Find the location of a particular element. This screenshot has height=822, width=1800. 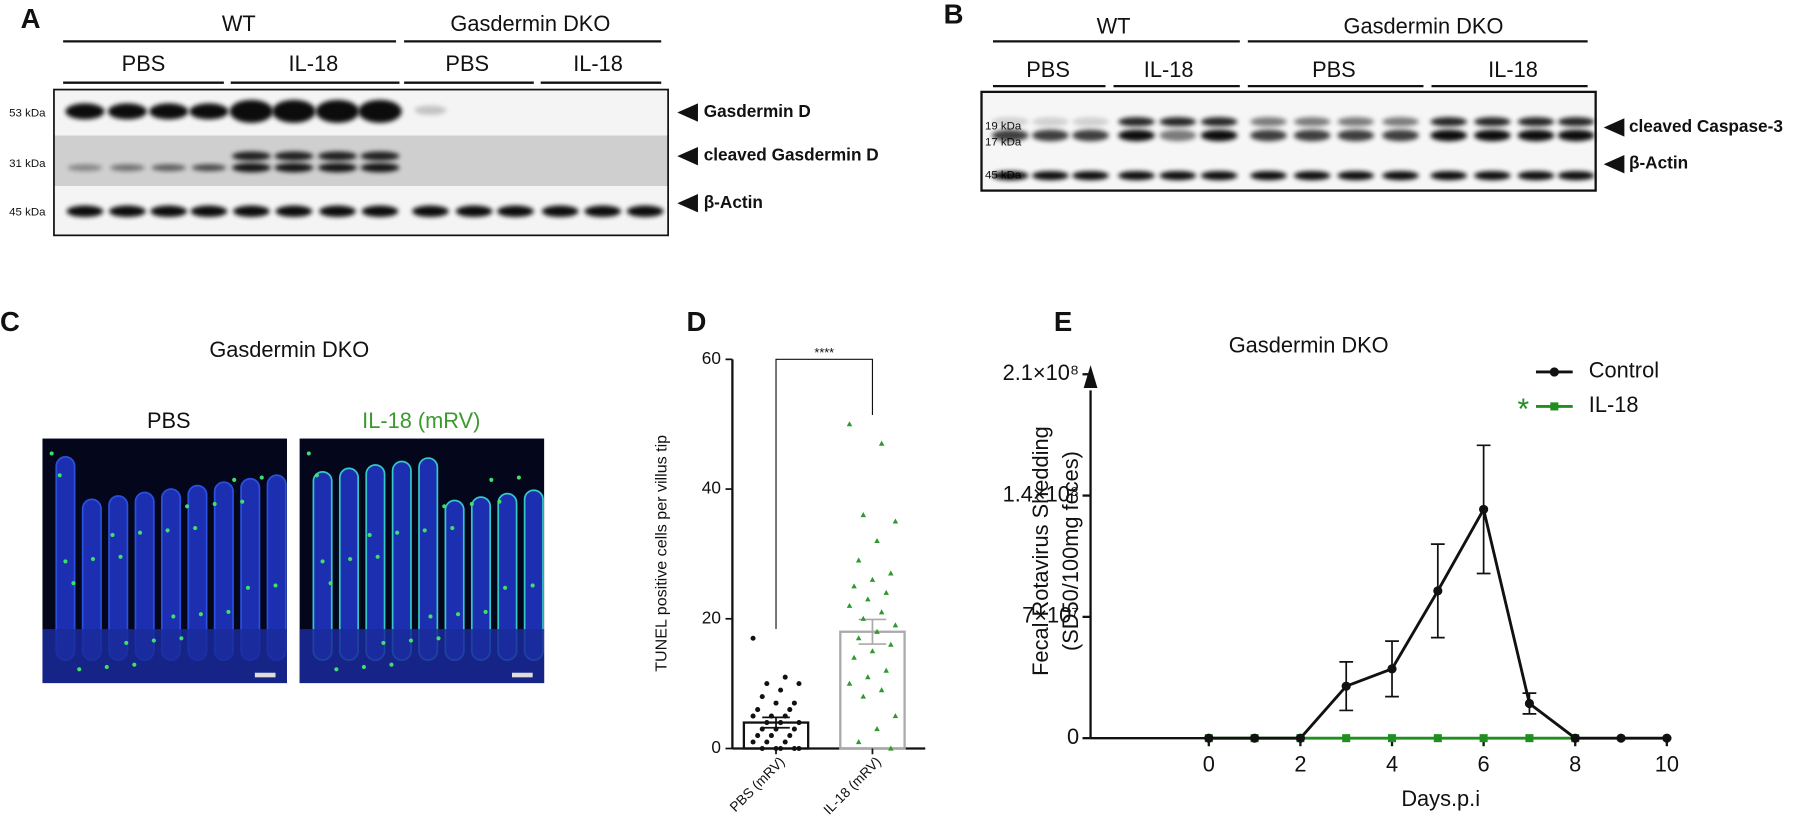

group-label: WT is located at coordinates (239, 23).